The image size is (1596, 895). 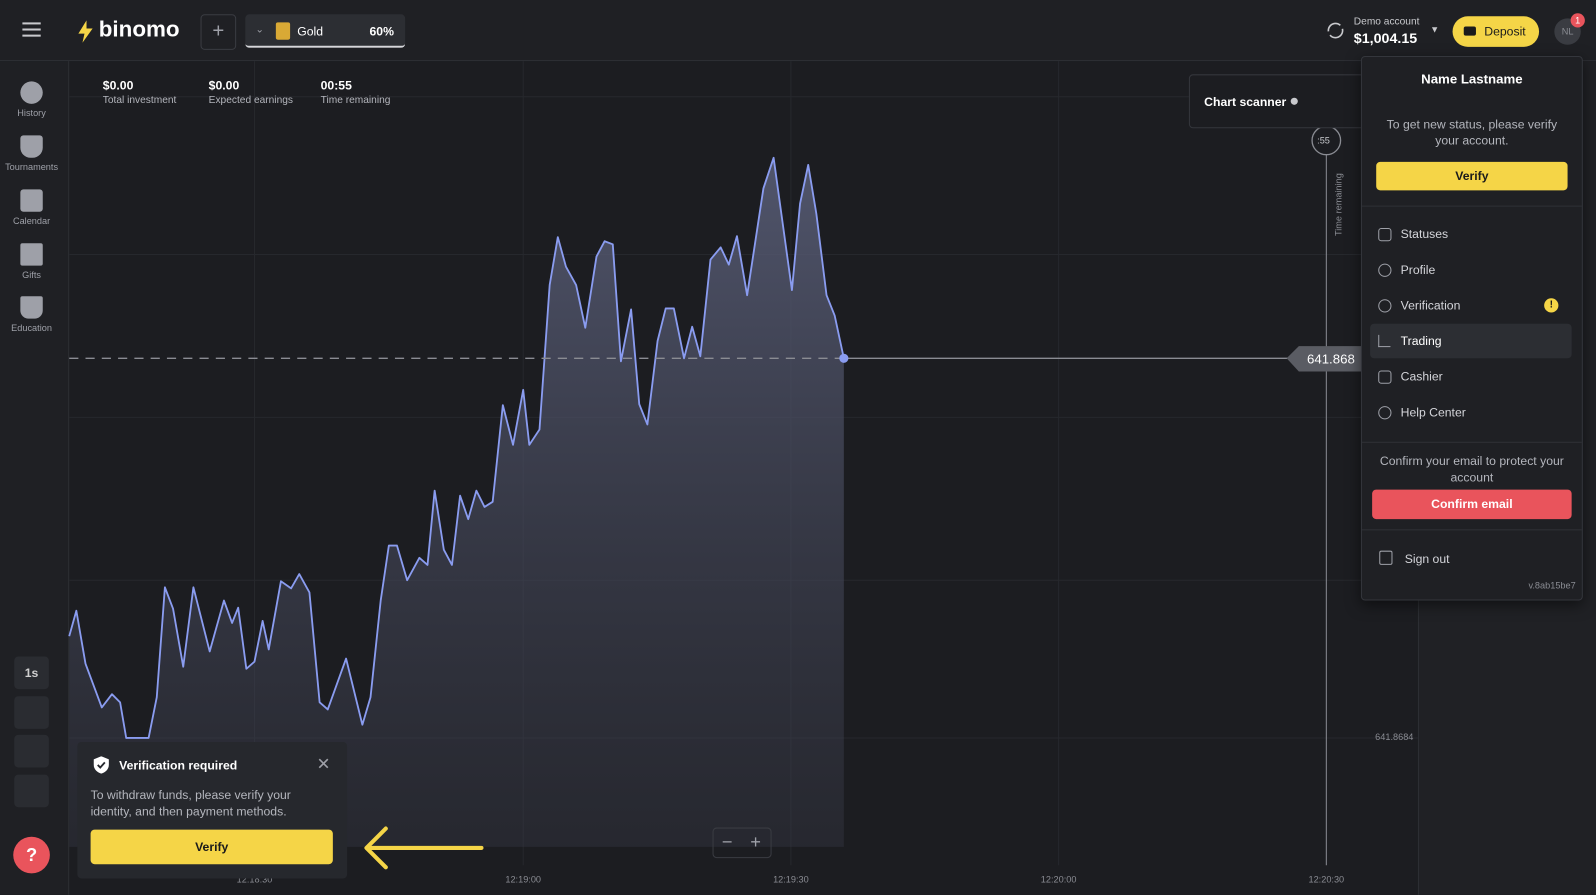 I want to click on menu-label: Help Center, so click(x=1433, y=412).